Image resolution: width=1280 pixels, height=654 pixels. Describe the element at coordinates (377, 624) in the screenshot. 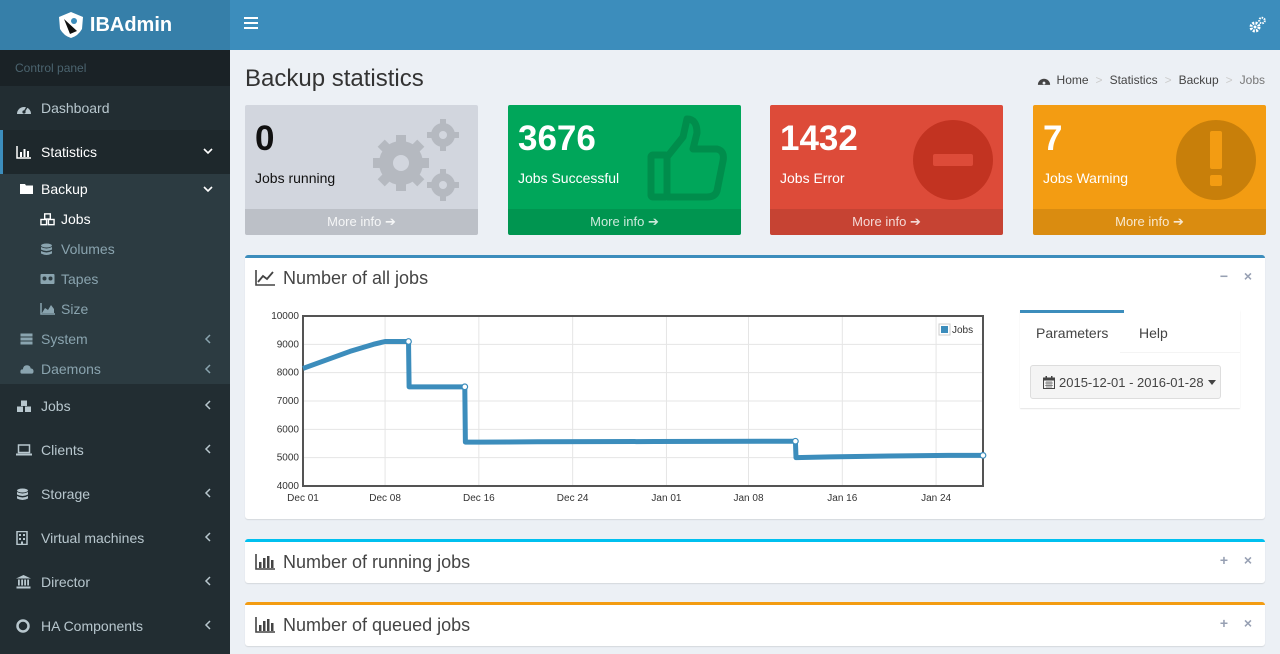

I see `box-title: Number of queued jobs` at that location.